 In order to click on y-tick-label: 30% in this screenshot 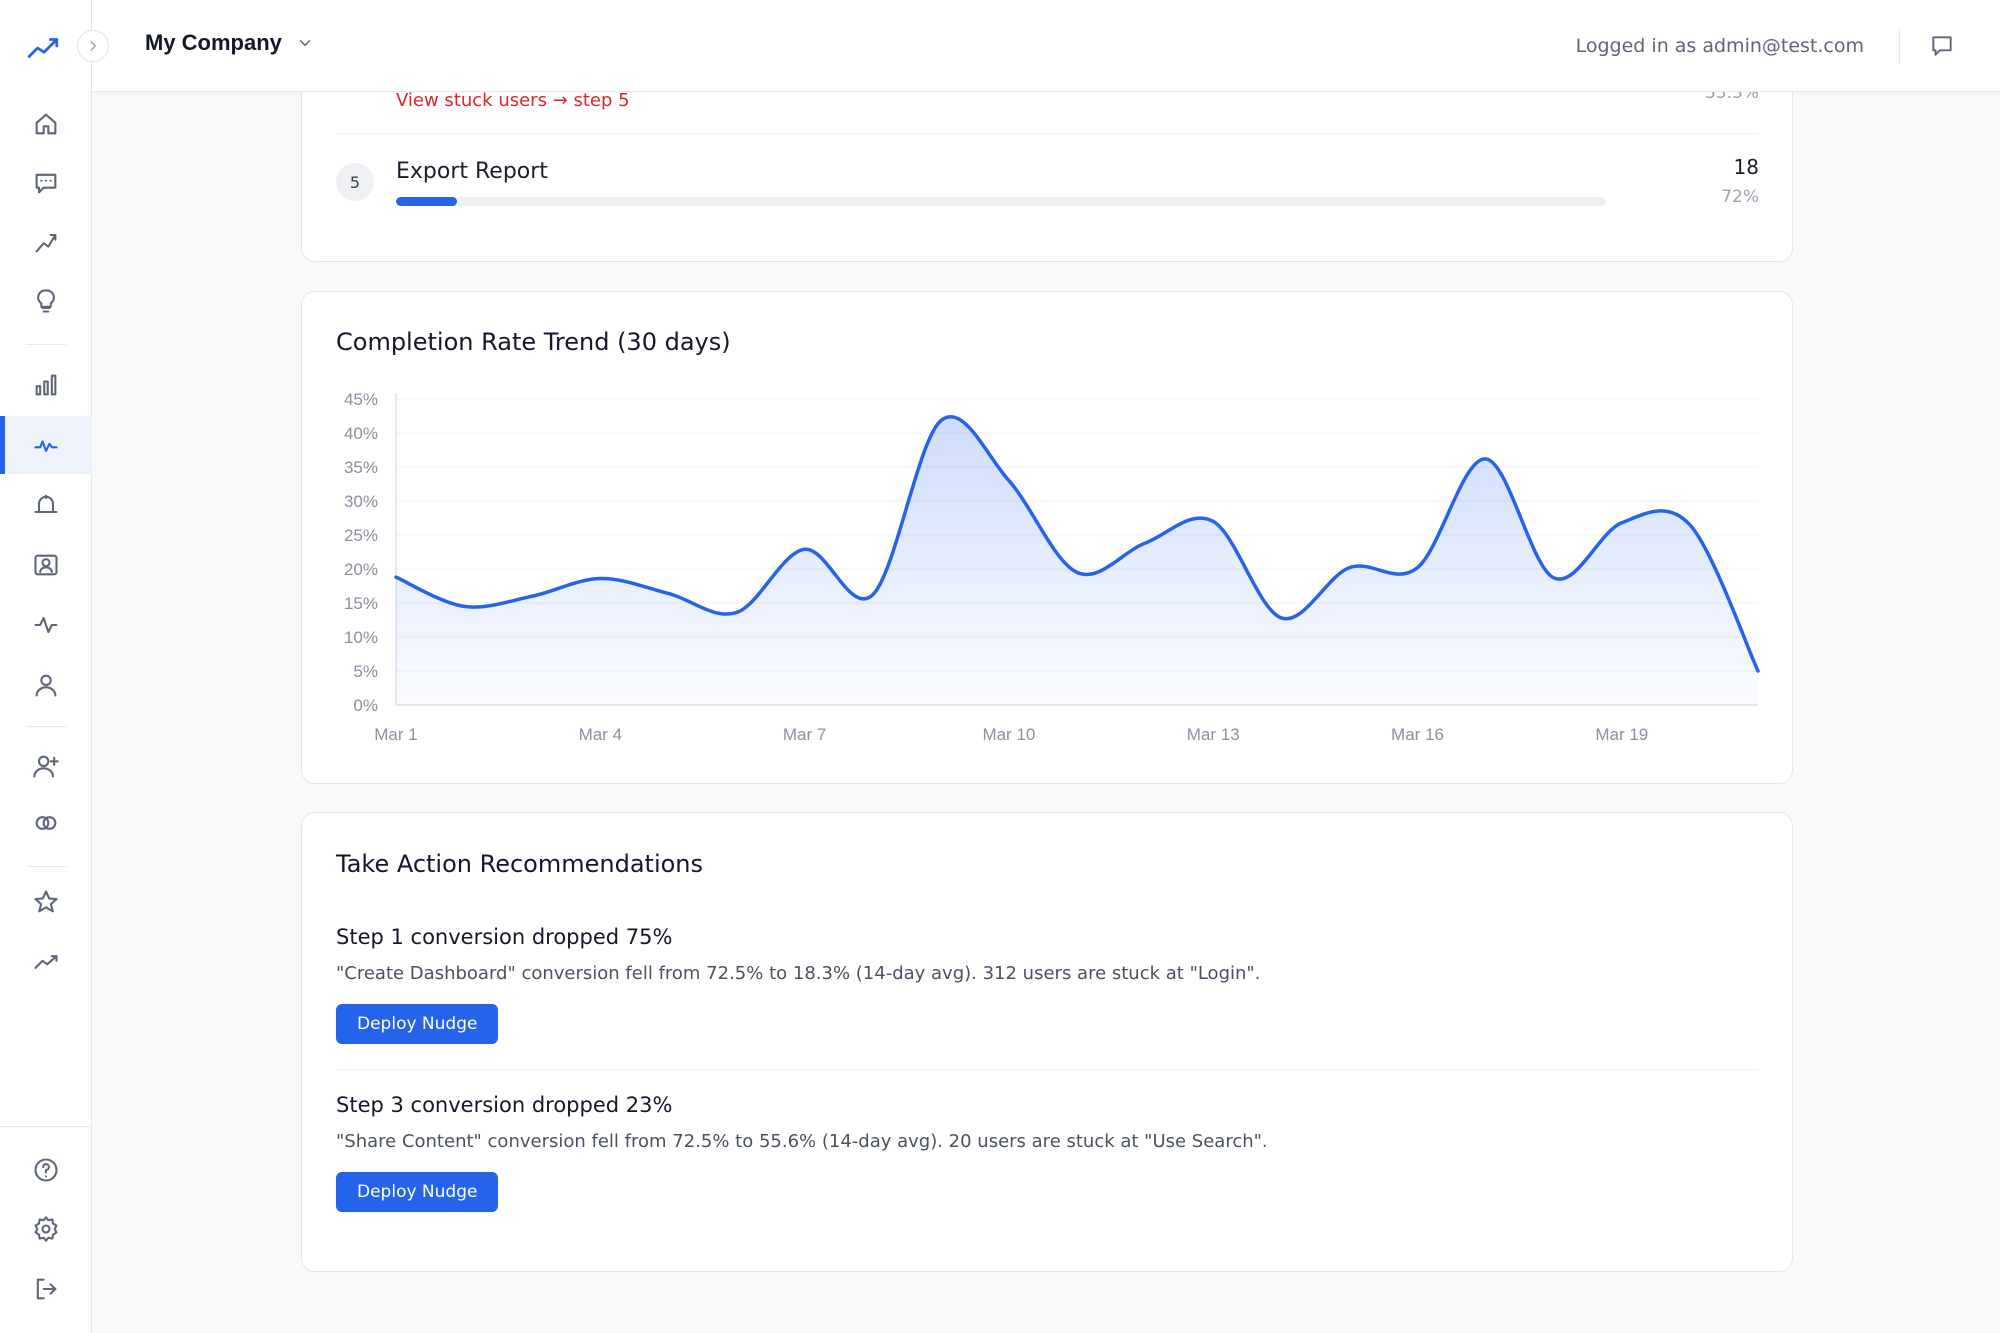, I will do `click(361, 501)`.